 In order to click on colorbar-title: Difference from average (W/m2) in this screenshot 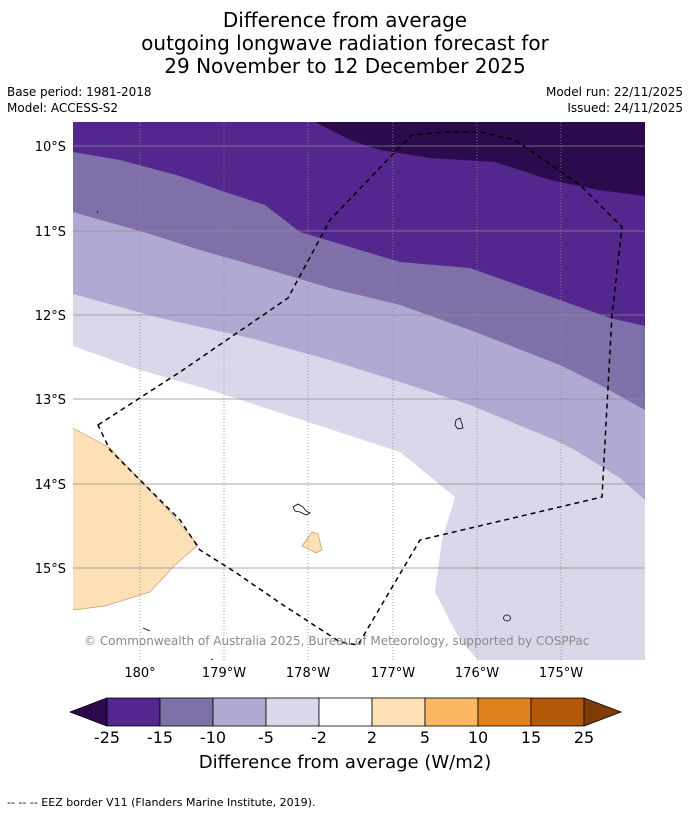, I will do `click(345, 762)`.